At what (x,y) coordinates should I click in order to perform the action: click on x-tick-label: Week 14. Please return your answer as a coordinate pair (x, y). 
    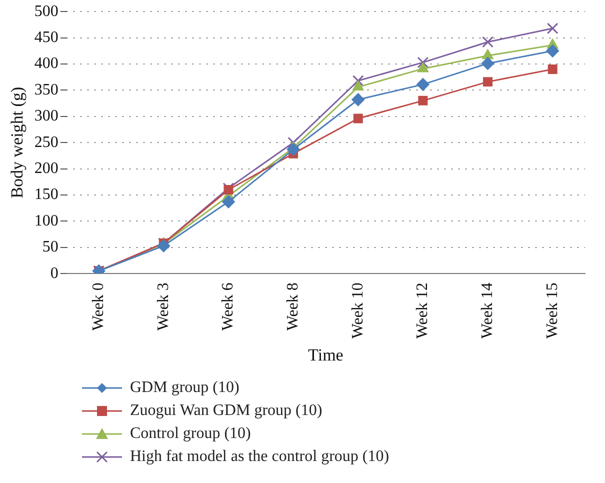
    Looking at the image, I should click on (487, 310).